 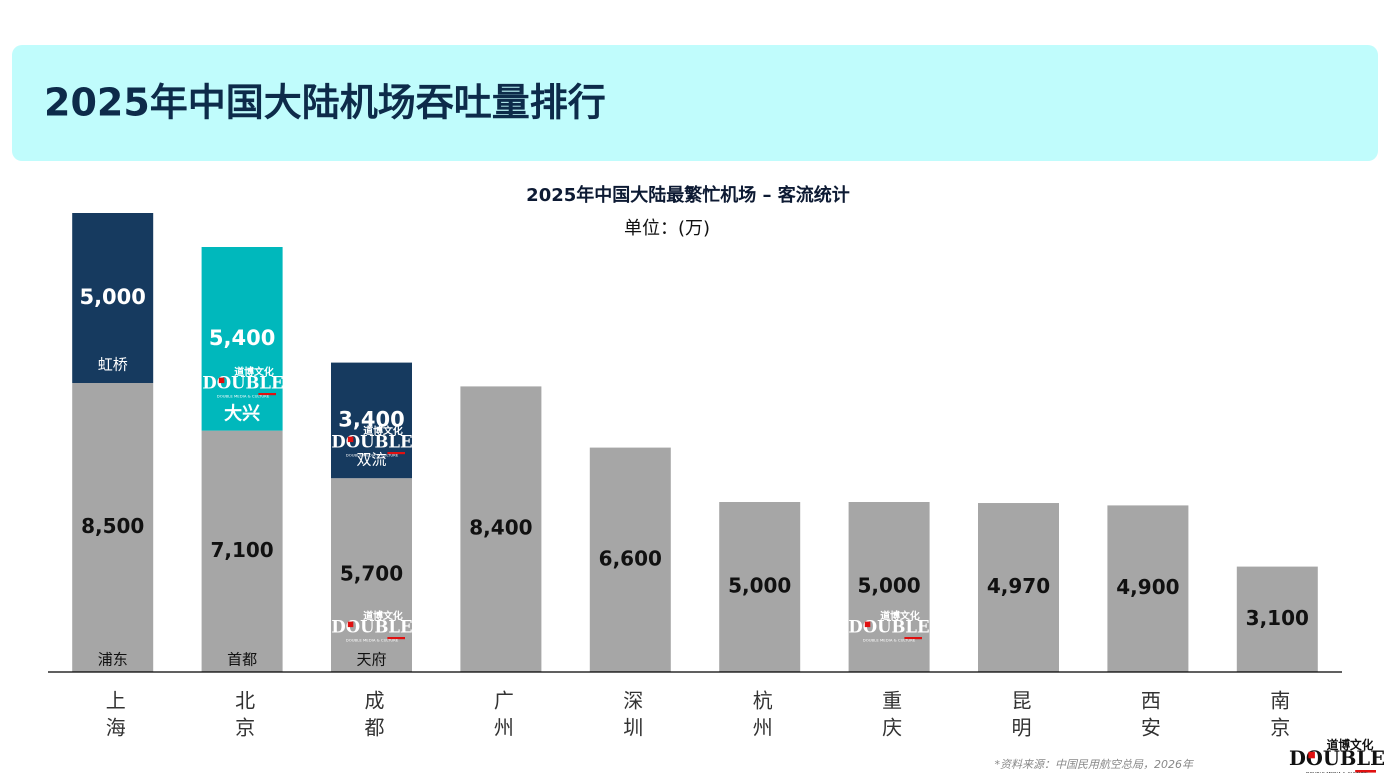 What do you see at coordinates (632, 717) in the screenshot?
I see `x-tick-label: 深圳` at bounding box center [632, 717].